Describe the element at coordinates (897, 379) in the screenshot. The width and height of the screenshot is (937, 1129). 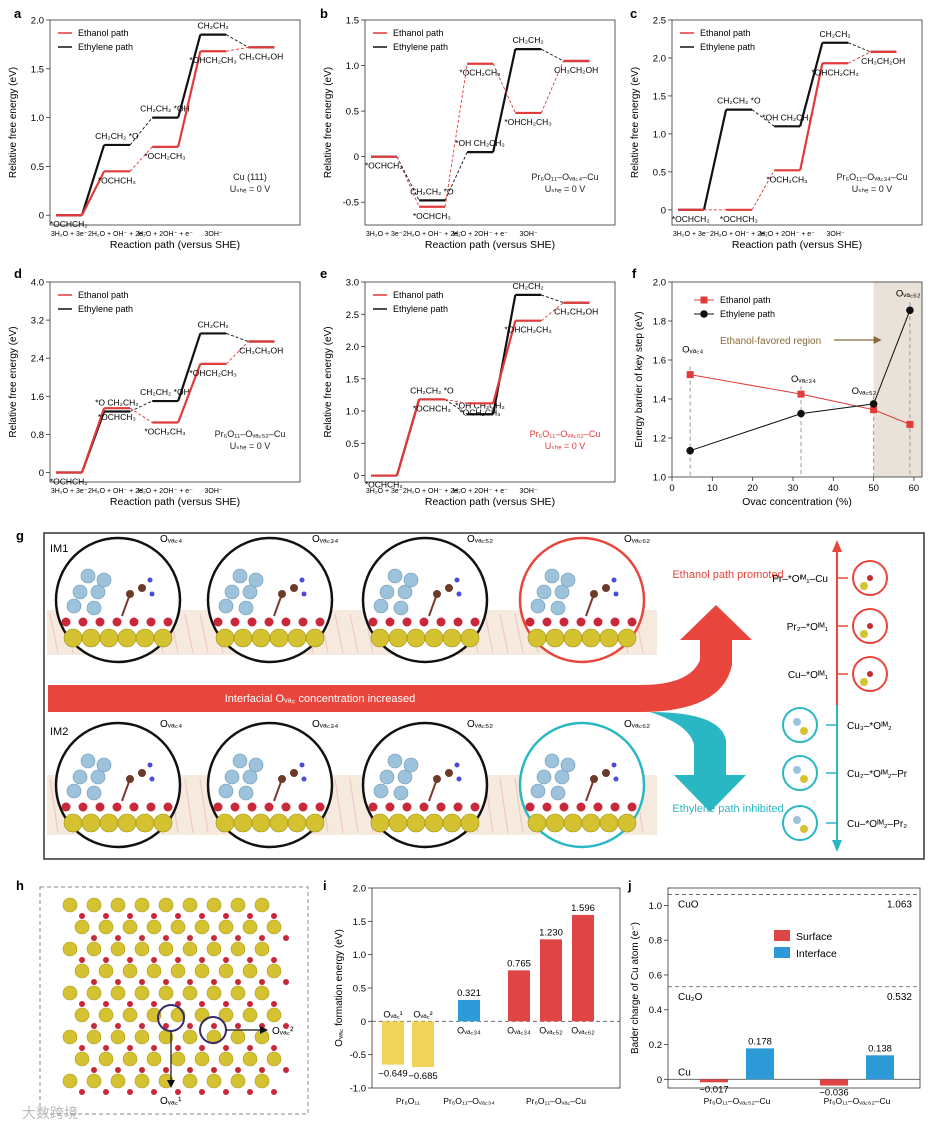
I see `ethanol-favored-shading` at that location.